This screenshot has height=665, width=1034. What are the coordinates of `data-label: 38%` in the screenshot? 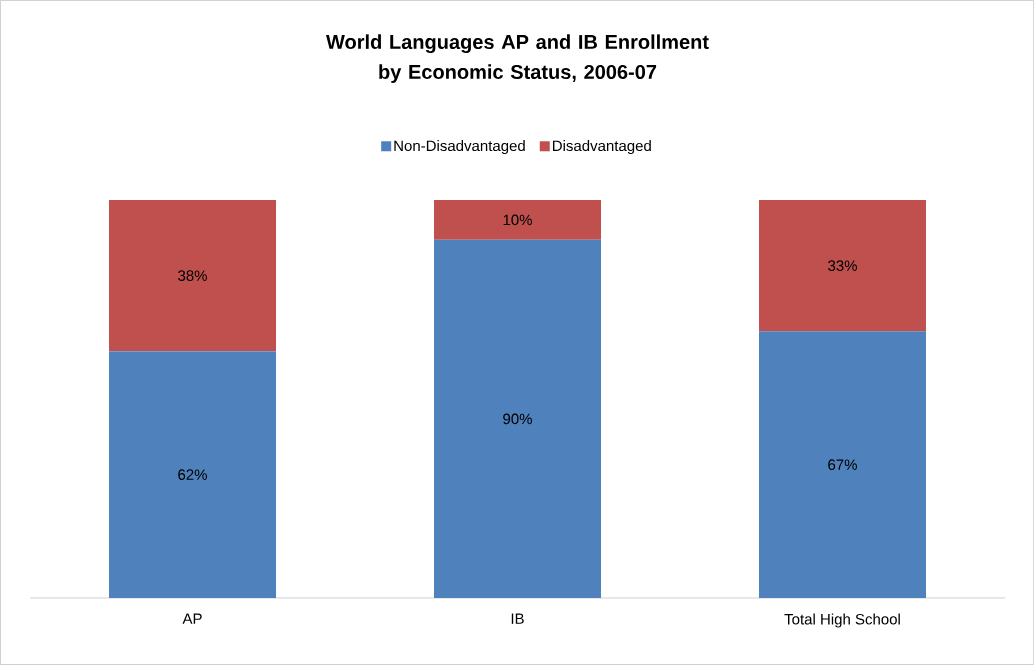 It's located at (192, 275).